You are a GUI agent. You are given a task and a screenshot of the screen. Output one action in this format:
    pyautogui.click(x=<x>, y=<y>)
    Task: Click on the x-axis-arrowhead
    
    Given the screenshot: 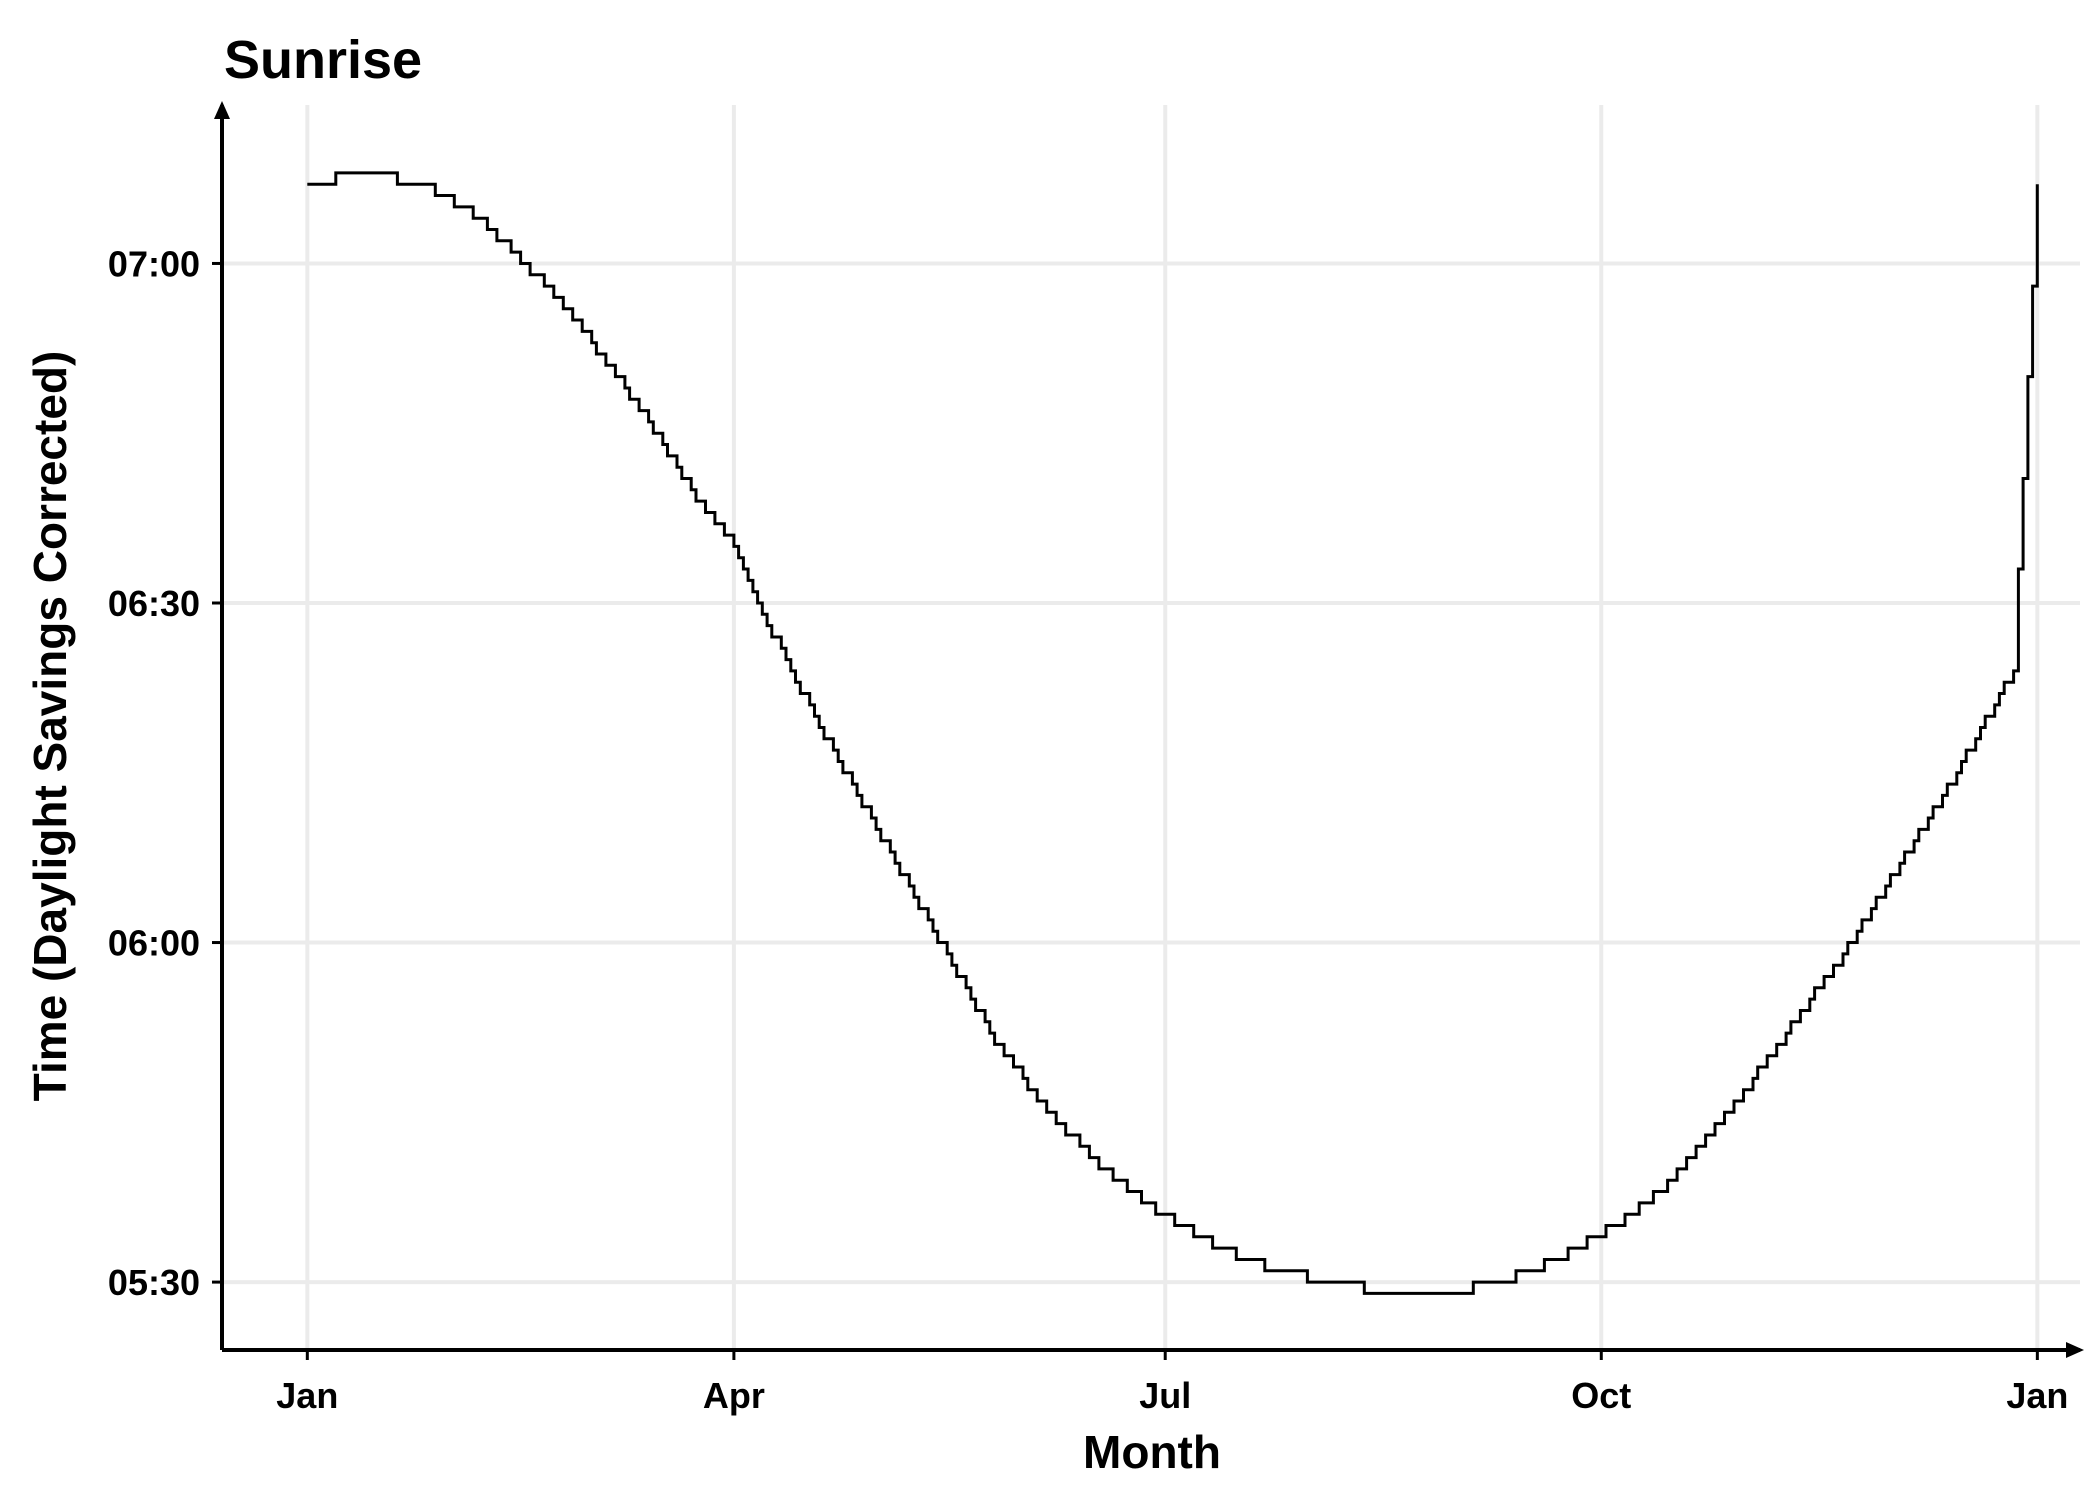 What is the action you would take?
    pyautogui.click(x=2075, y=1350)
    